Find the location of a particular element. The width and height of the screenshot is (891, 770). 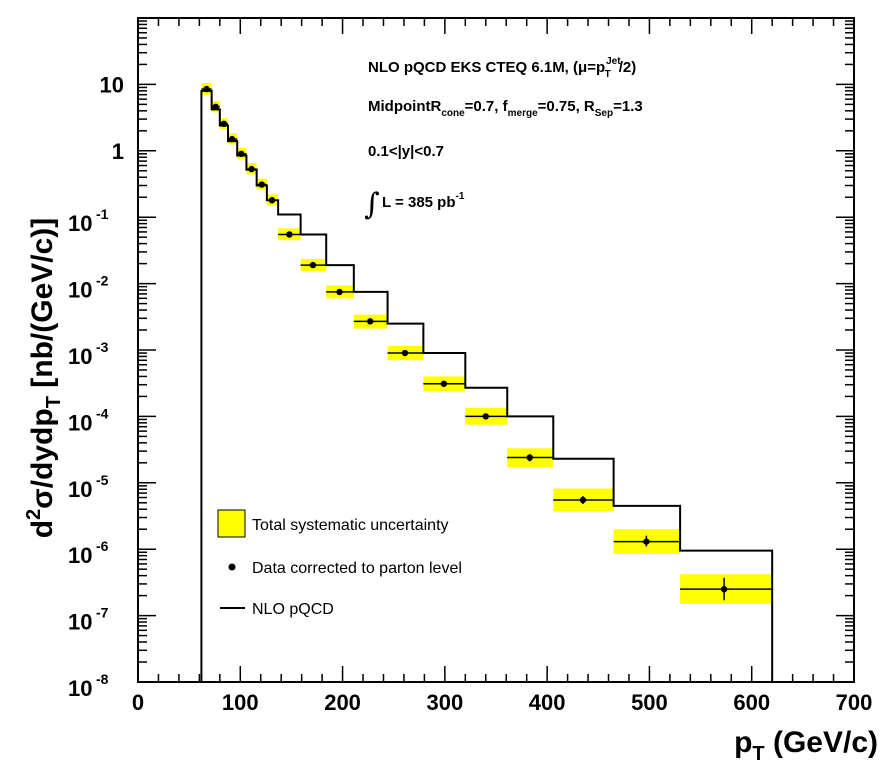

x-tick-label: 100 is located at coordinates (240, 702).